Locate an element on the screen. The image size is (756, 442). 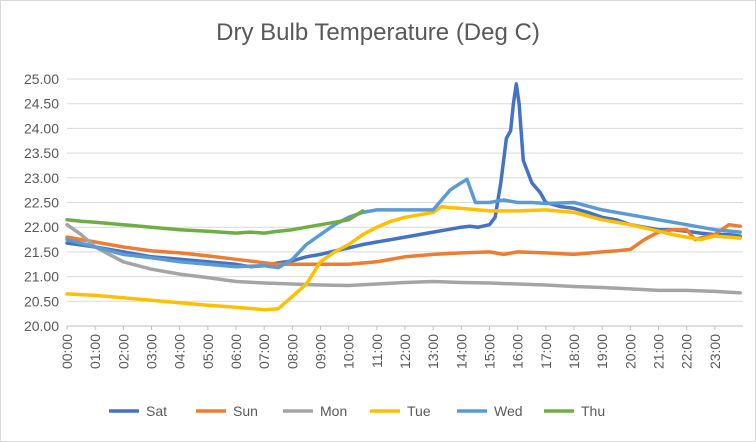
y-tick-label: 25.00 is located at coordinates (41, 79).